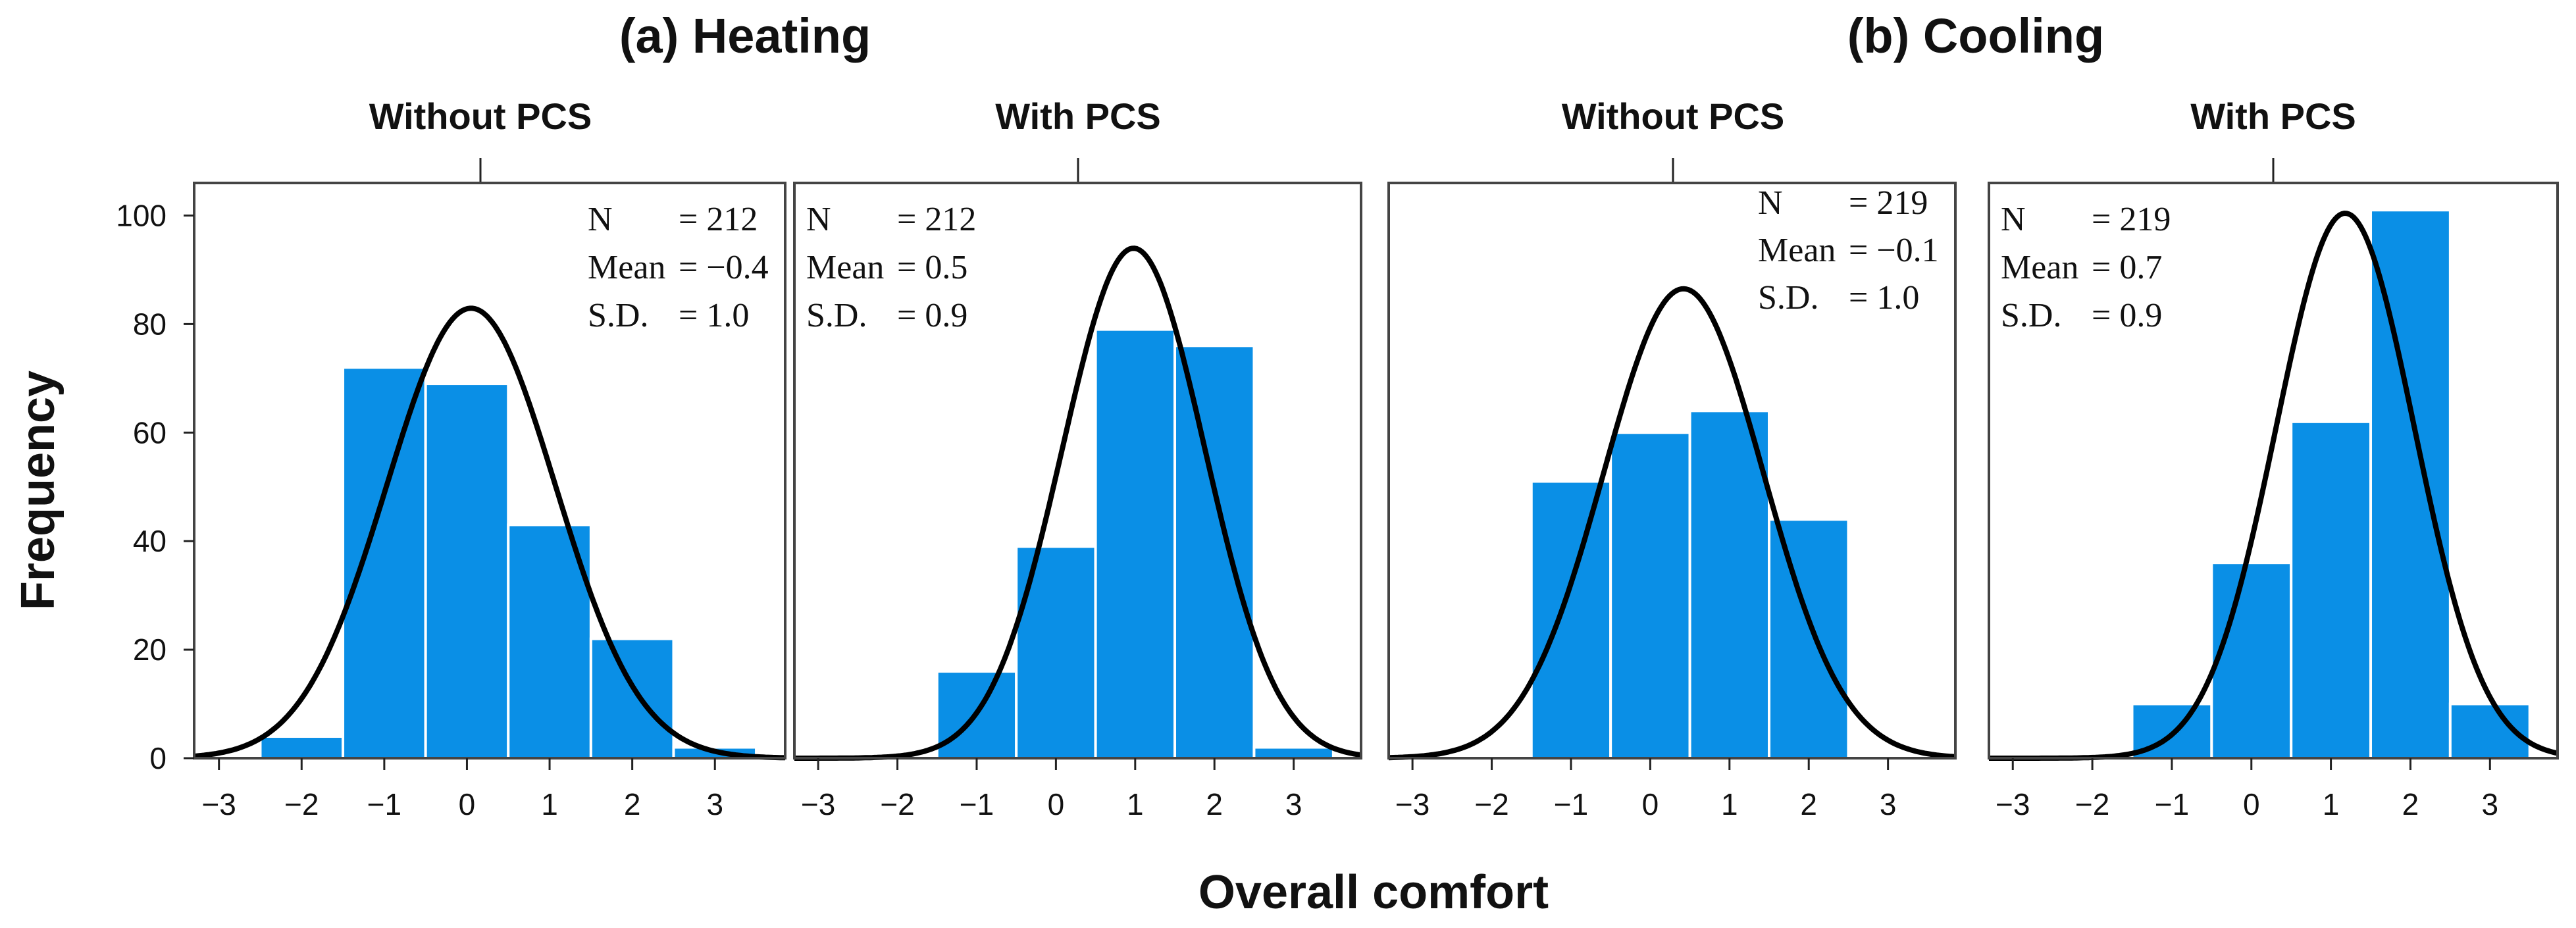 The image size is (2576, 928). What do you see at coordinates (2127, 267) in the screenshot?
I see `stat-value: = 0.7` at bounding box center [2127, 267].